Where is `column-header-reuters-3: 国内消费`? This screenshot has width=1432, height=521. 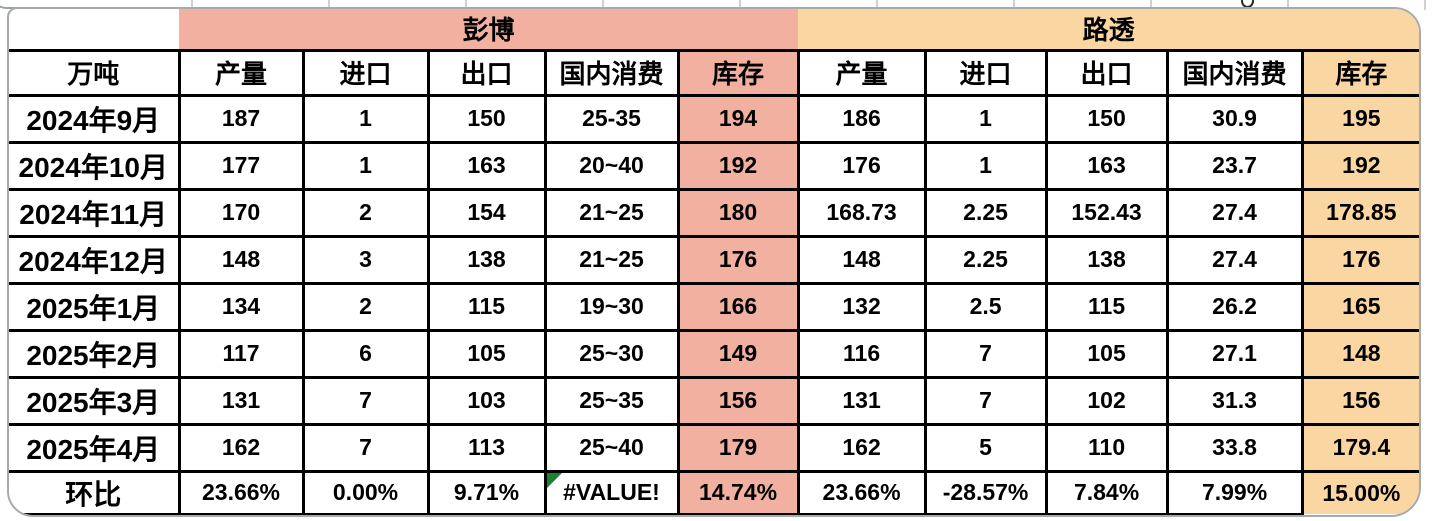
column-header-reuters-3: 国内消费 is located at coordinates (1234, 72).